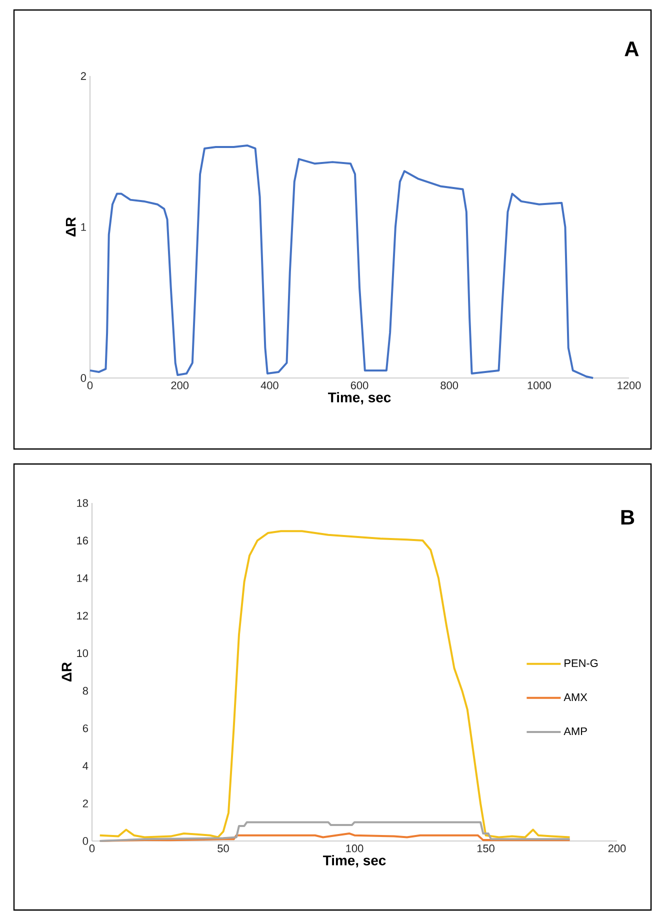  Describe the element at coordinates (627, 517) in the screenshot. I see `chart-title: B` at that location.